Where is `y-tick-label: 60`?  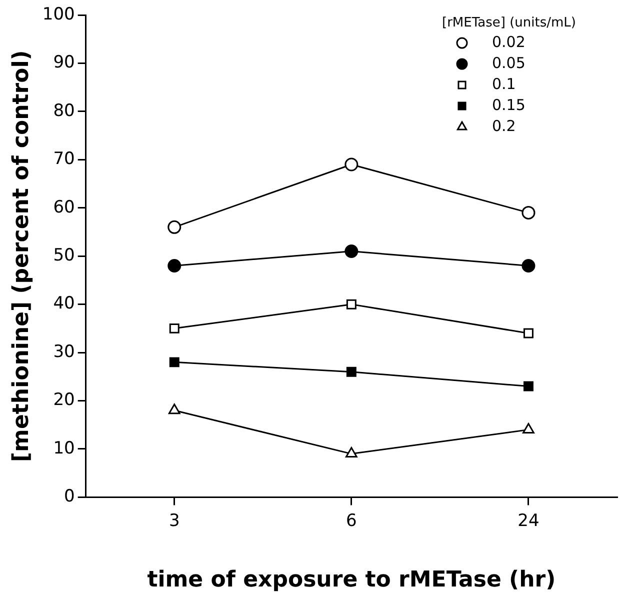 y-tick-label: 60 is located at coordinates (64, 207).